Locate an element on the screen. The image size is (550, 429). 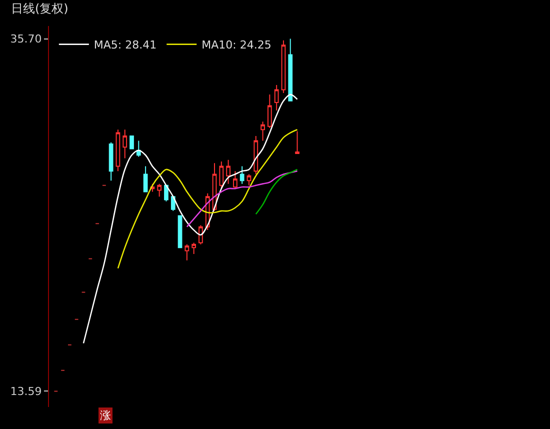
text: 涨 is located at coordinates (105, 415).